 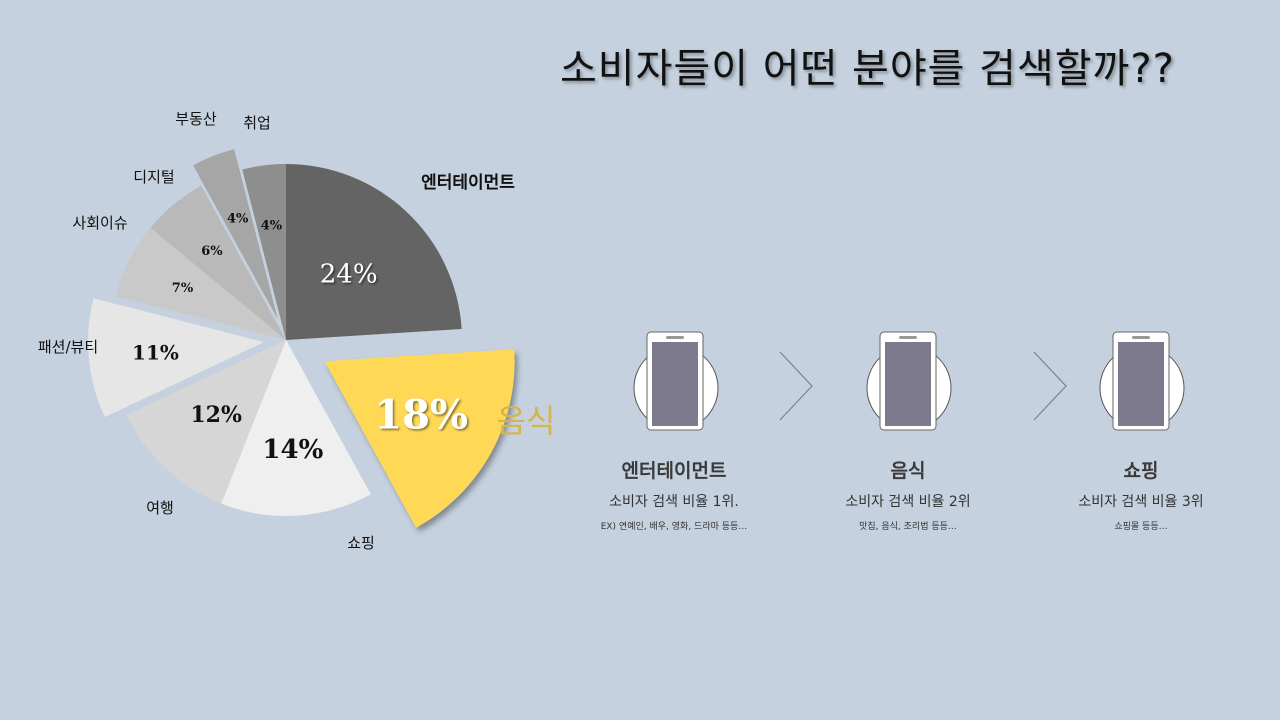 I want to click on rank-1-name: 엔터테이먼트, so click(x=674, y=471).